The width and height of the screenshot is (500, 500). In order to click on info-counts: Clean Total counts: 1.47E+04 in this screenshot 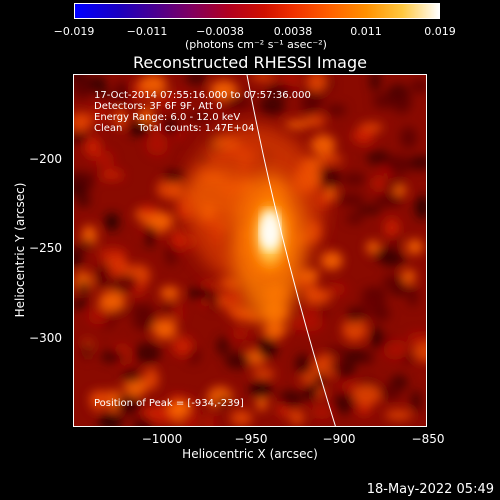, I will do `click(174, 128)`.